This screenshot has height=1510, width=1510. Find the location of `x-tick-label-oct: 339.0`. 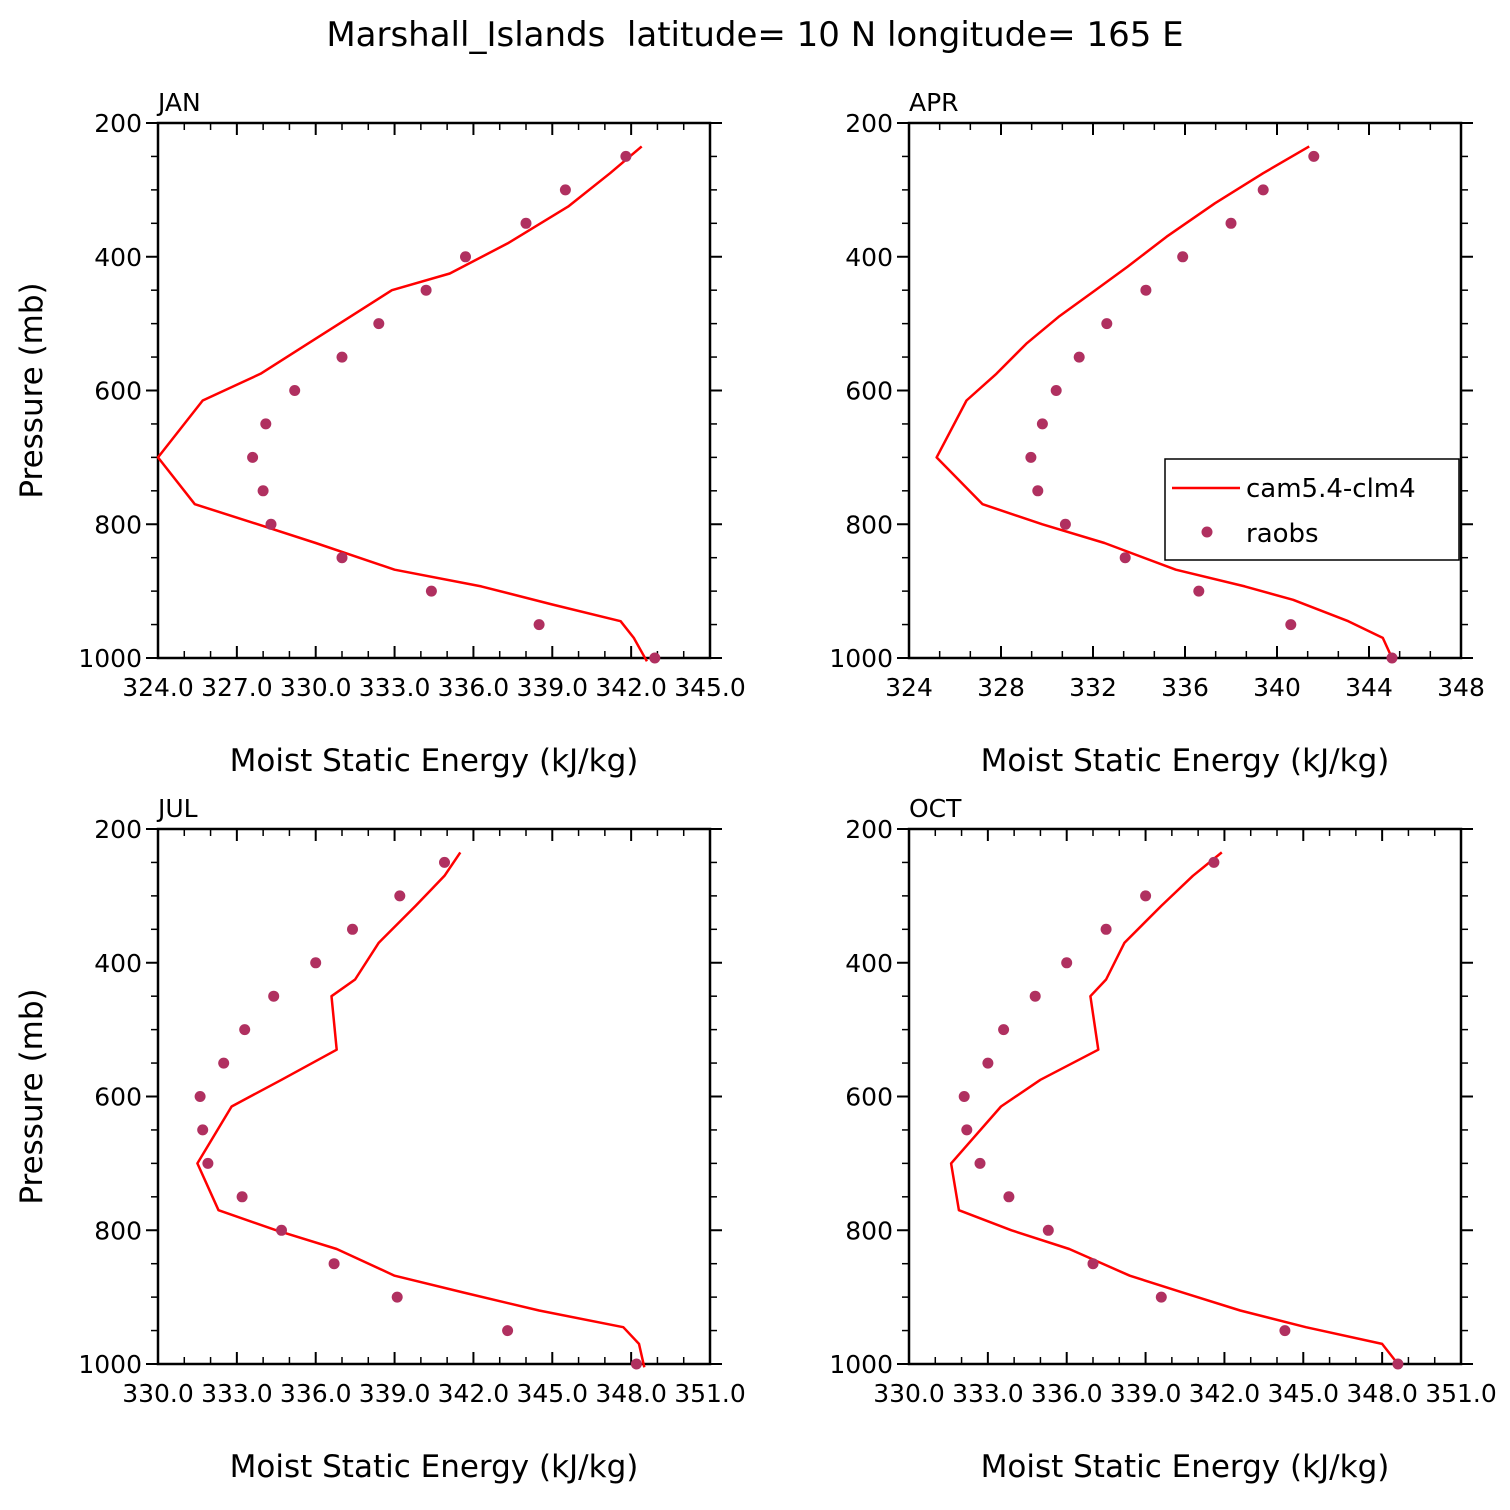

x-tick-label-oct: 339.0 is located at coordinates (1146, 1393).